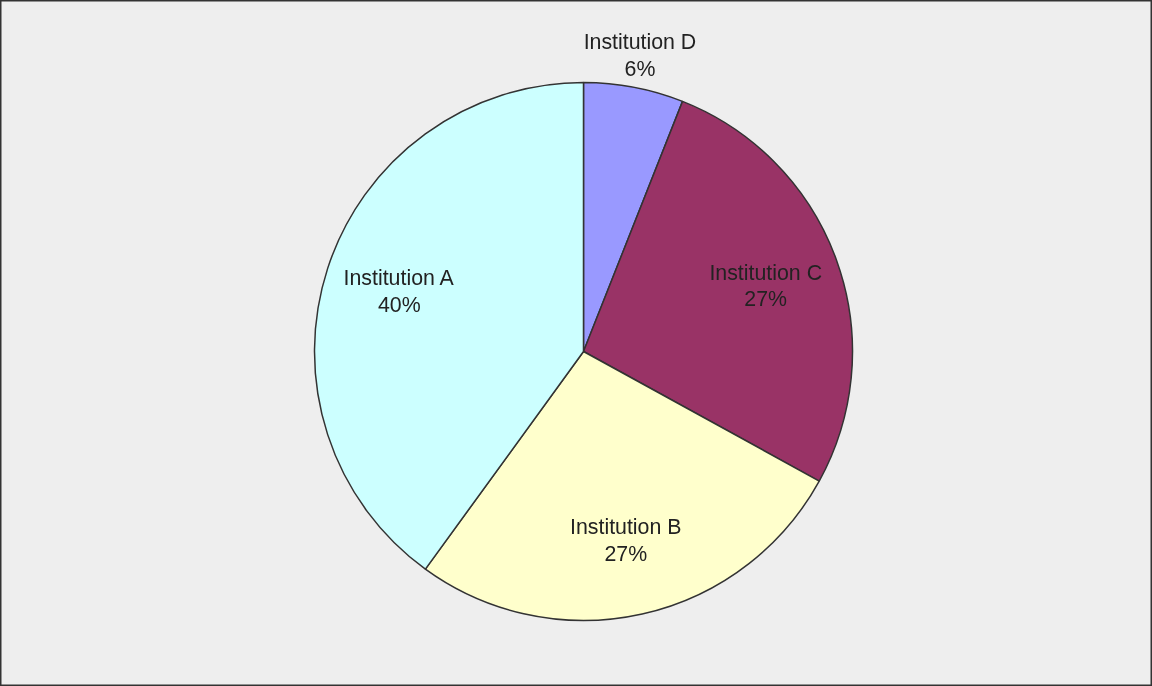  What do you see at coordinates (626, 527) in the screenshot?
I see `slice-label: Institution B` at bounding box center [626, 527].